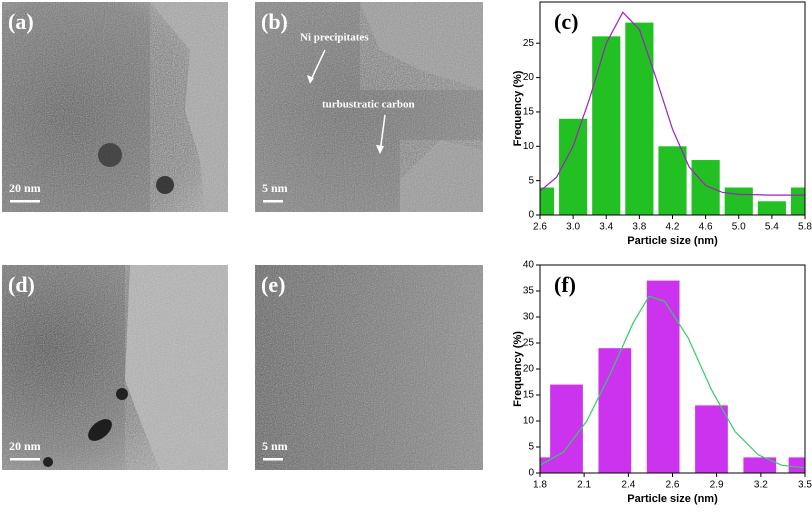  Describe the element at coordinates (805, 227) in the screenshot. I see `x-tick-label: 5.8` at that location.